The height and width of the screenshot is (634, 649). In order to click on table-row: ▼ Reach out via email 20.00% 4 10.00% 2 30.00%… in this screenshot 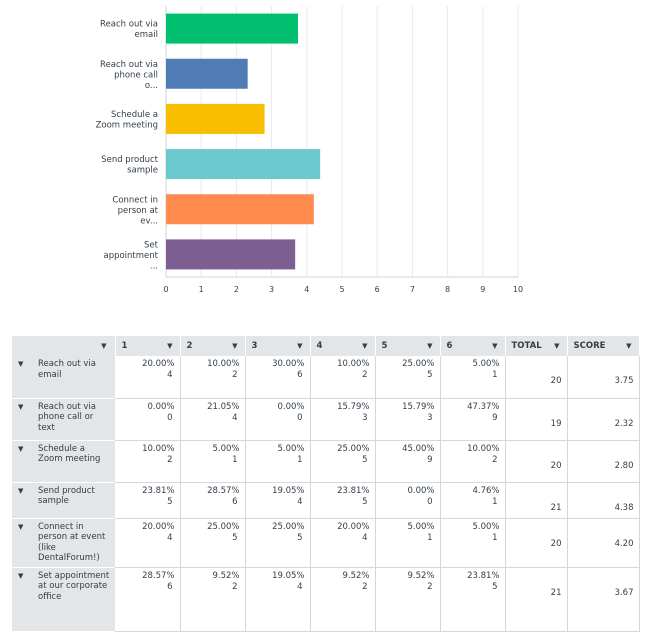, I will do `click(326, 377)`.